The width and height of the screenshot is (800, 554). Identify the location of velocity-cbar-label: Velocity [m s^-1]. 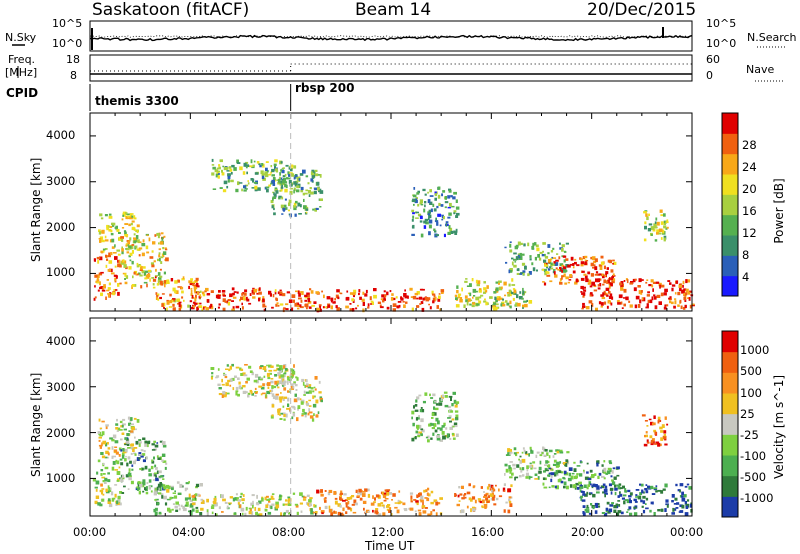
(779, 427).